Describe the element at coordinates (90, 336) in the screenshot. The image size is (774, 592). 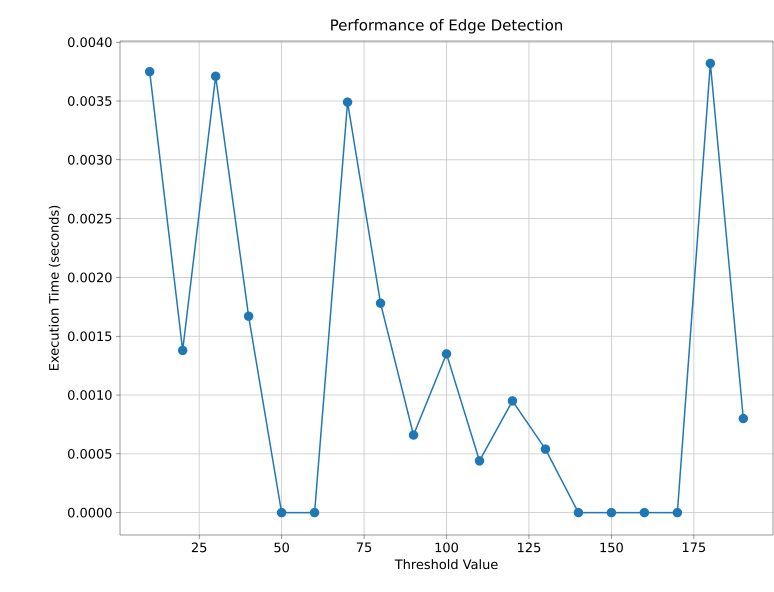
I see `y-tick-label: 0.0015` at that location.